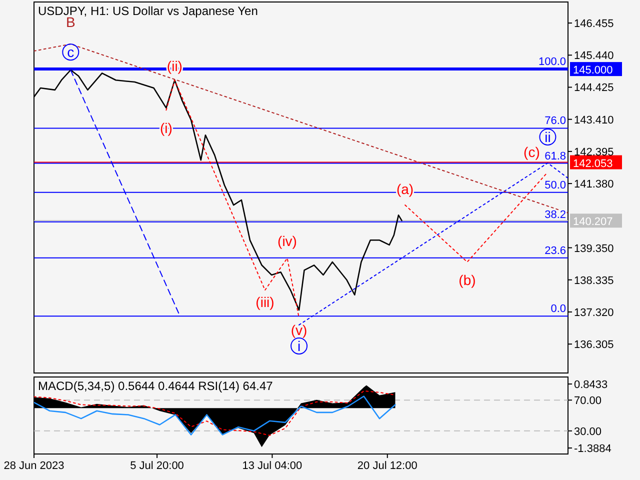  Describe the element at coordinates (593, 448) in the screenshot. I see `y-tick-label: -1.3884` at that location.